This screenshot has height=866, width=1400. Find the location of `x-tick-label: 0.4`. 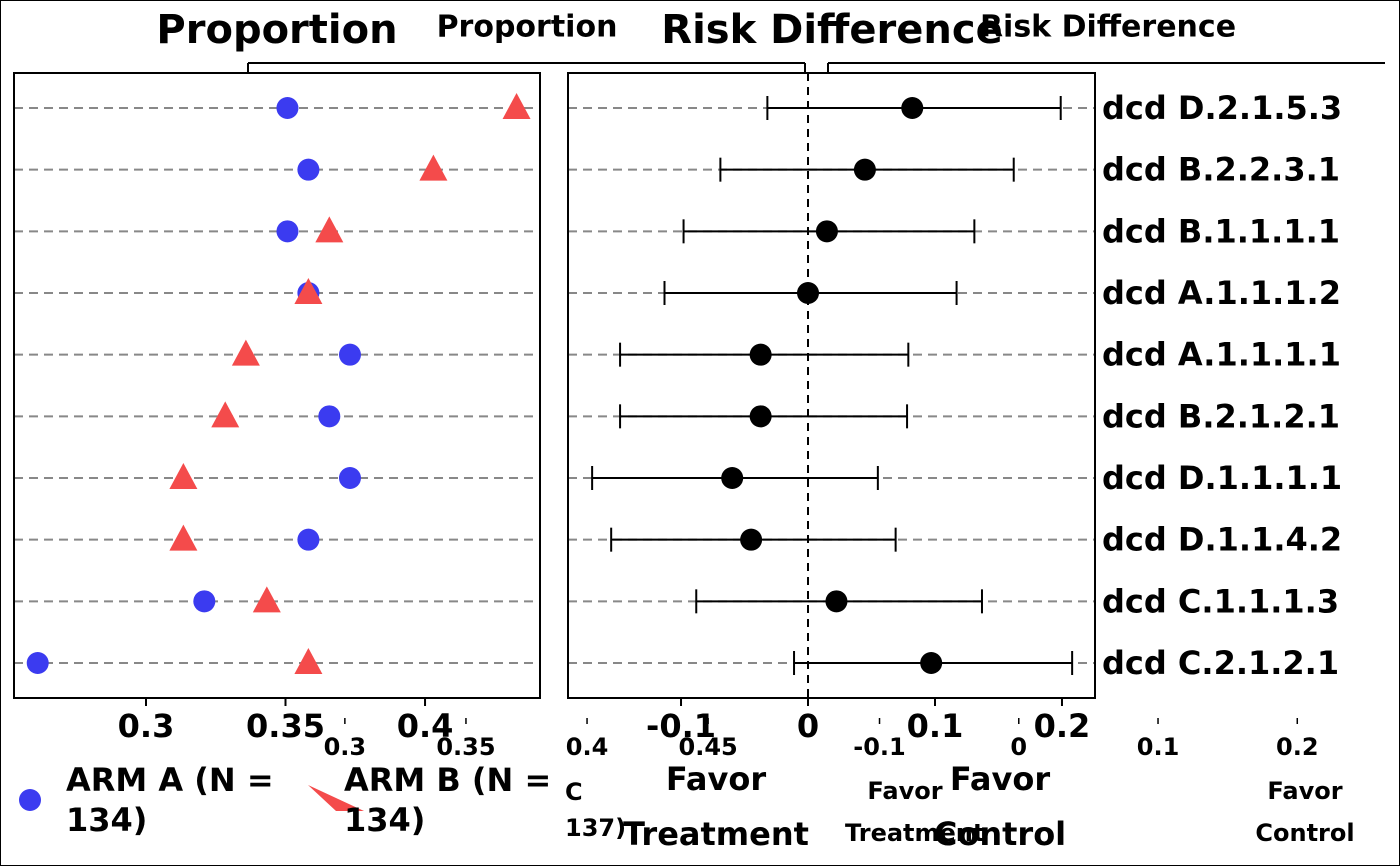

x-tick-label: 0.4 is located at coordinates (425, 726).